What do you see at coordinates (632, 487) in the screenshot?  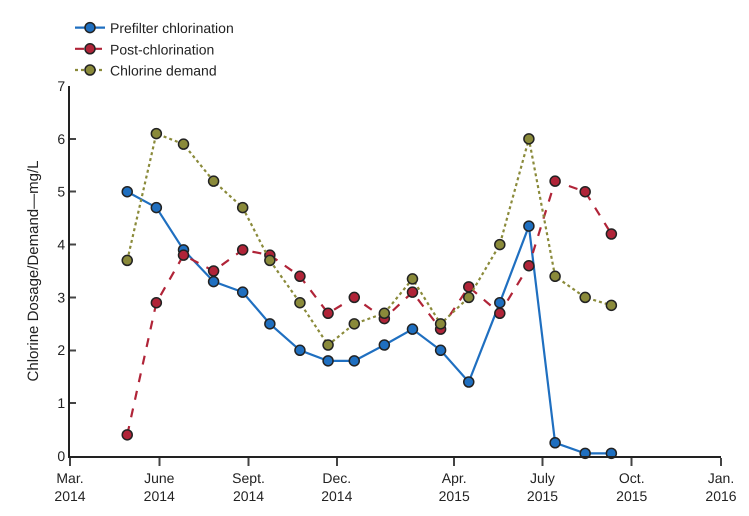 I see `x-tick-label: Oct. 2015` at bounding box center [632, 487].